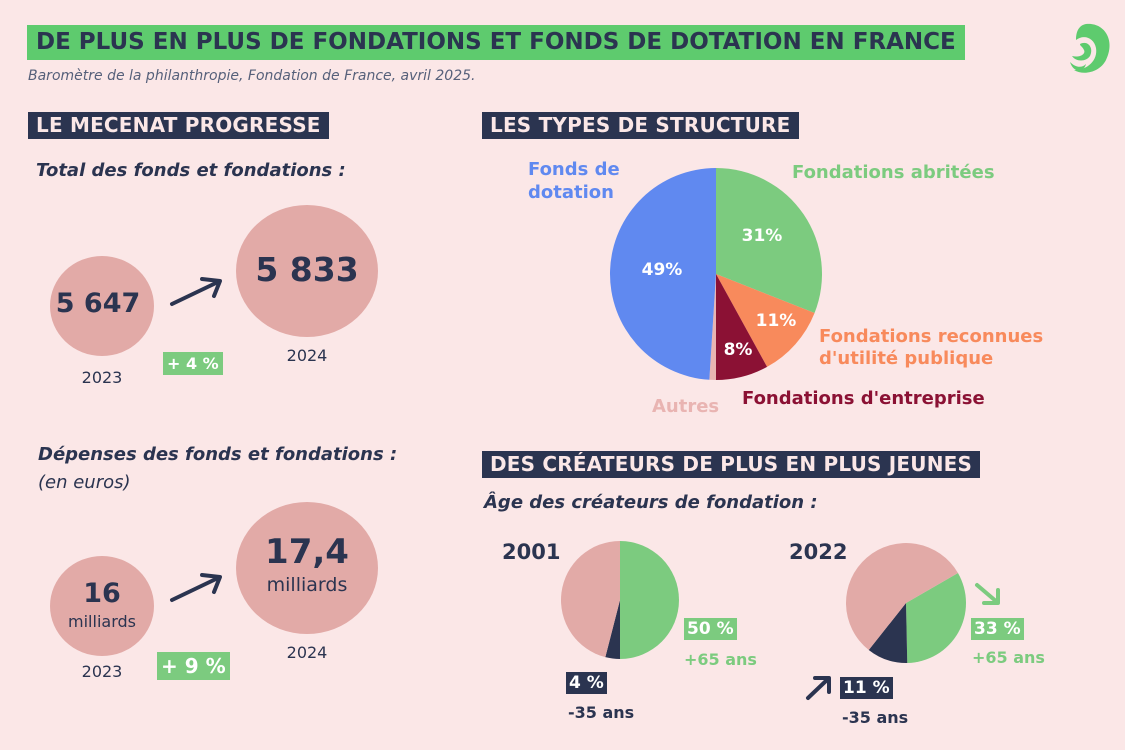 The image size is (1125, 750). I want to click on depenses-growth-badge: + 9 %, so click(193, 666).